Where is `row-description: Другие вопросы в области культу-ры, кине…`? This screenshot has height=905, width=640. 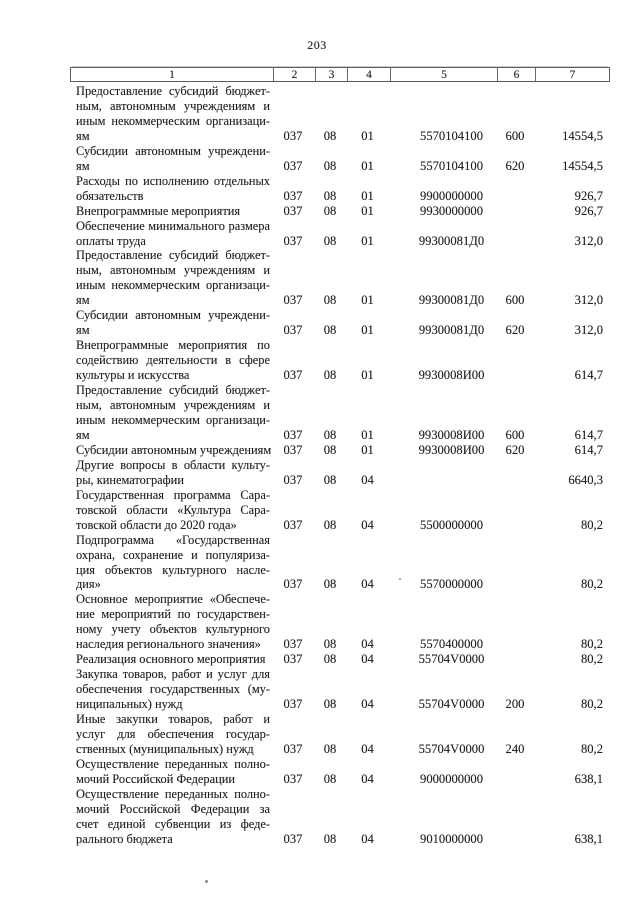
row-description: Другие вопросы в области культу-ры, кине… is located at coordinates (171, 473).